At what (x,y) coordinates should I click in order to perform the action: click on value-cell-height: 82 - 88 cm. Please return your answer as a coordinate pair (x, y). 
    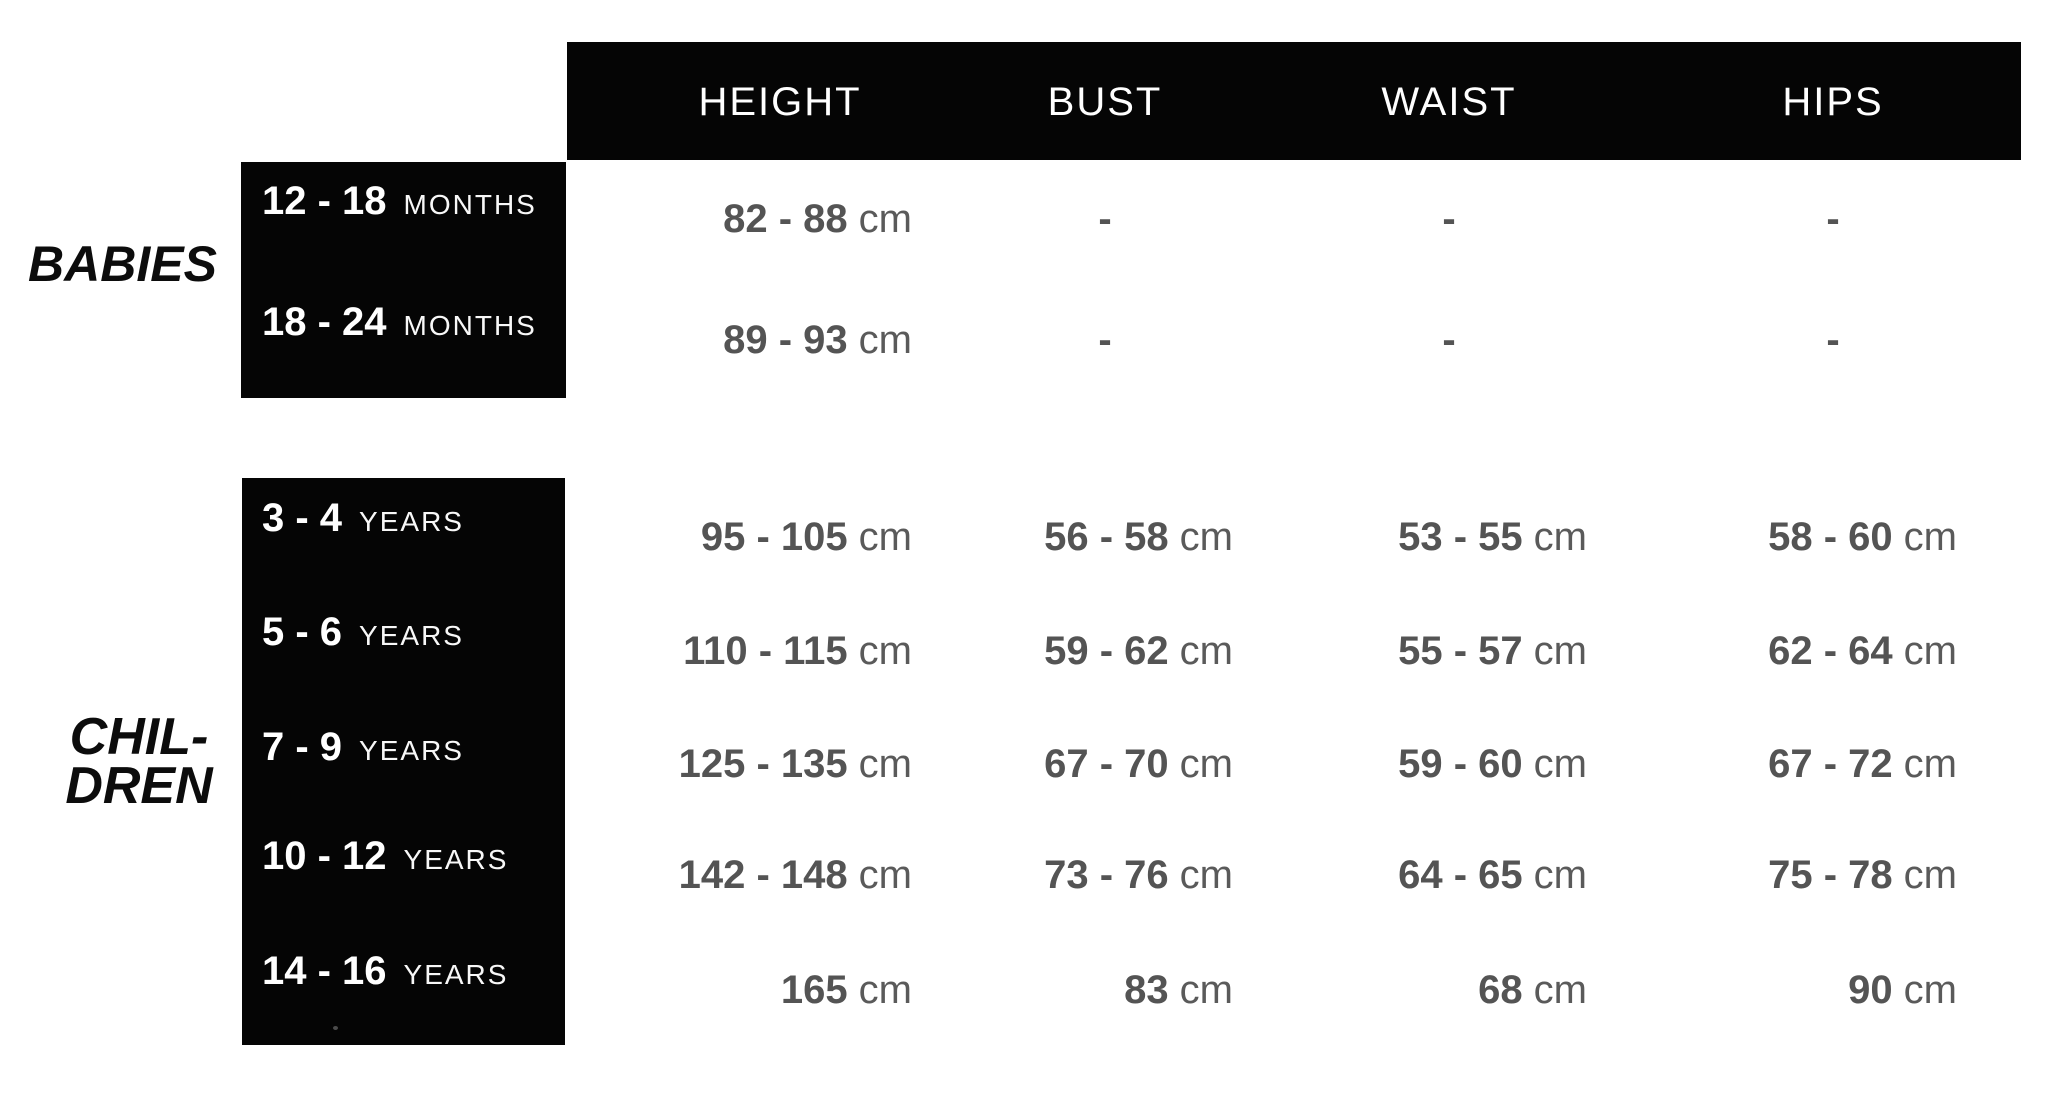
    Looking at the image, I should click on (817, 219).